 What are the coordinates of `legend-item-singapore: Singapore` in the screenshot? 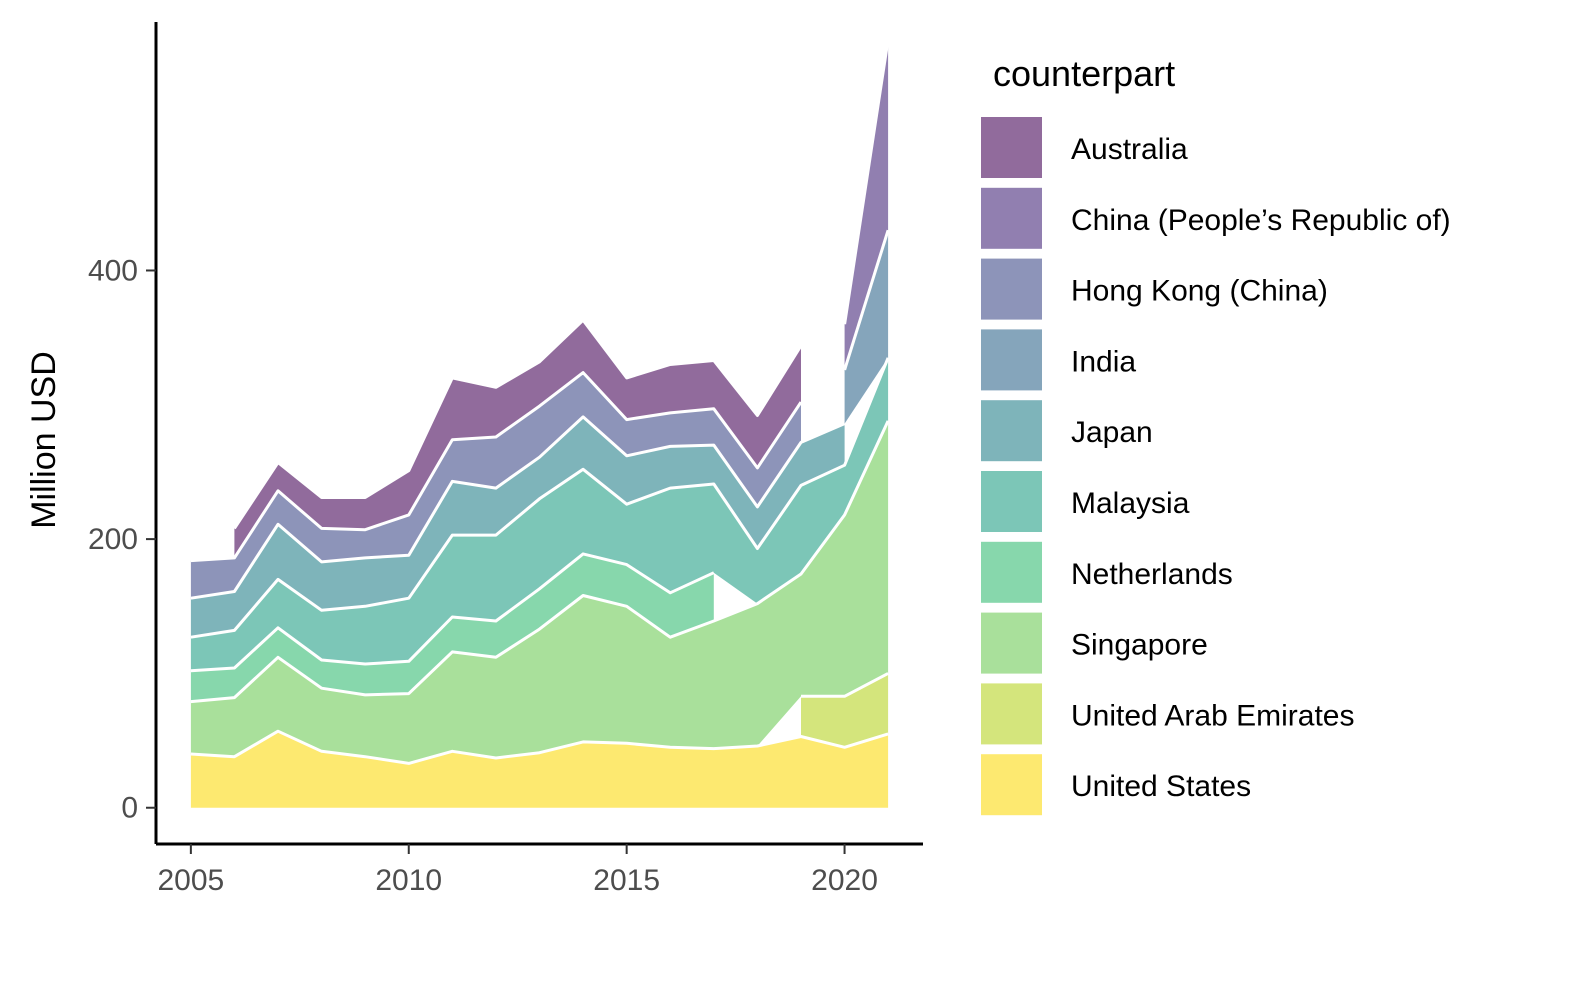 It's located at (1094, 643).